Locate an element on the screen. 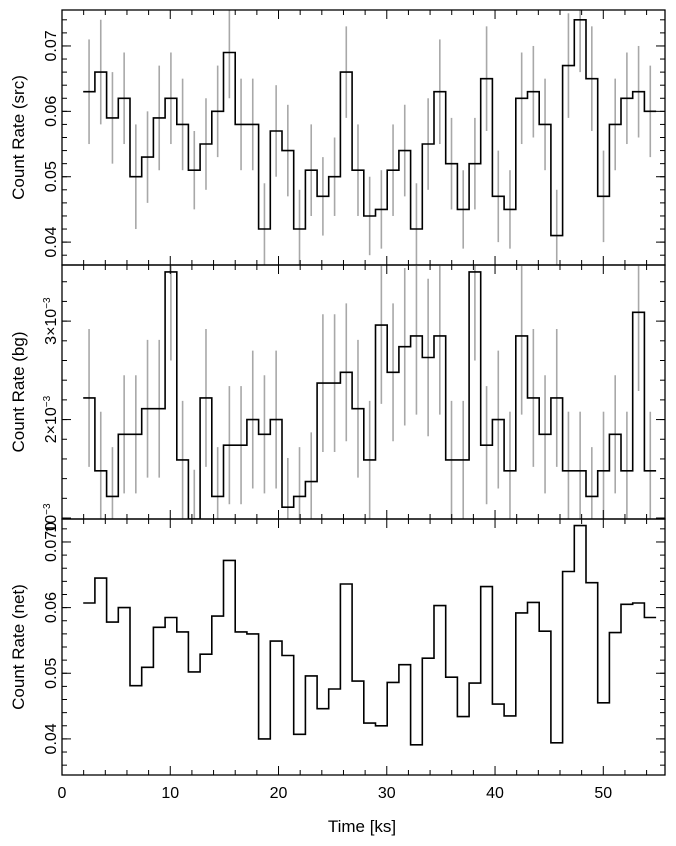 This screenshot has width=676, height=846. y-tick-label-src: 0.04 is located at coordinates (51, 241).